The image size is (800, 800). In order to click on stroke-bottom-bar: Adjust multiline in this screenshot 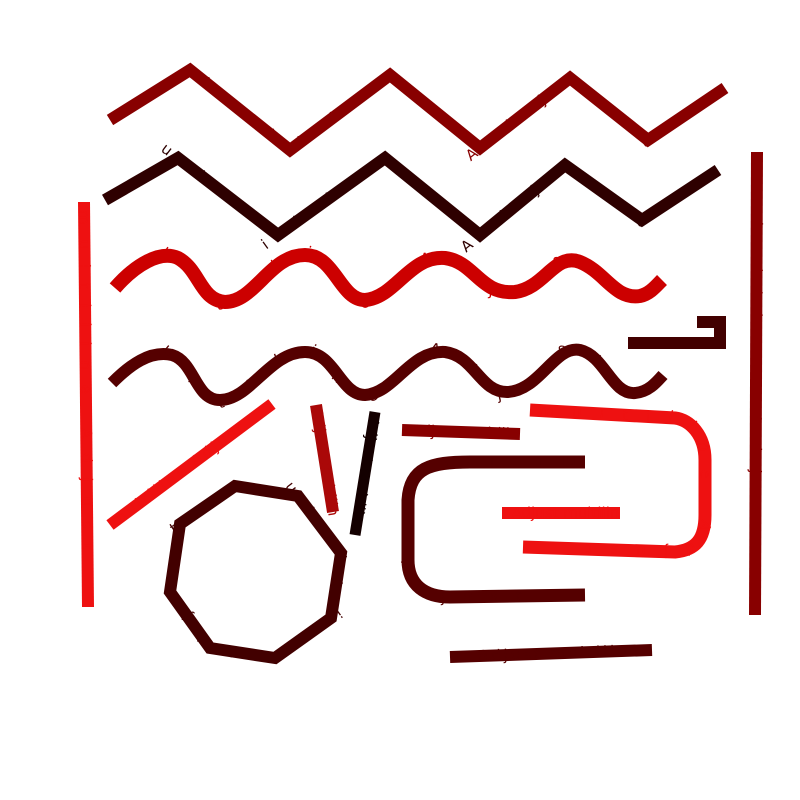, I will do `click(551, 653)`.